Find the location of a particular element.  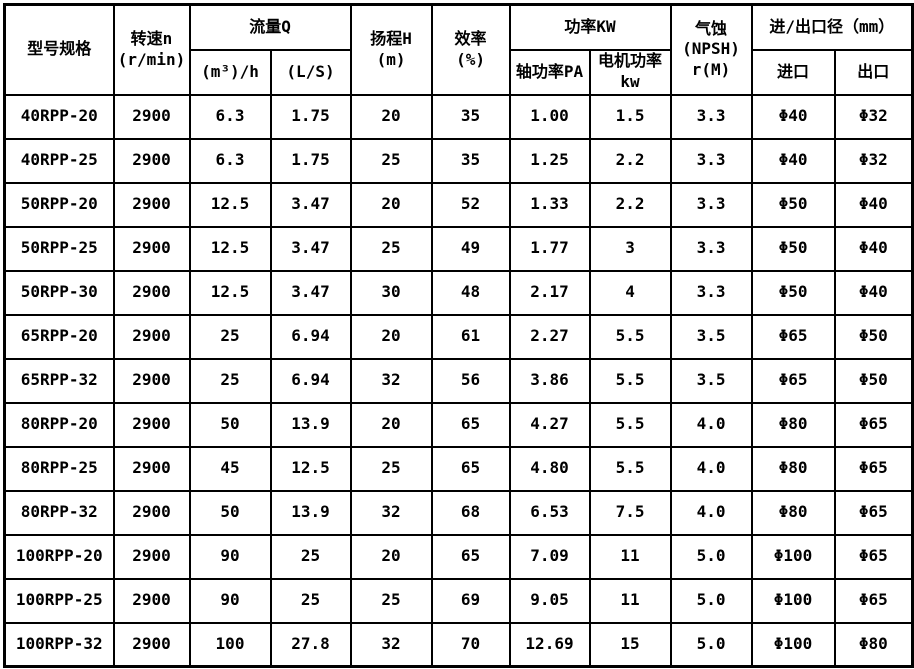

npsh-label-line1: 气蚀 is located at coordinates (711, 28).